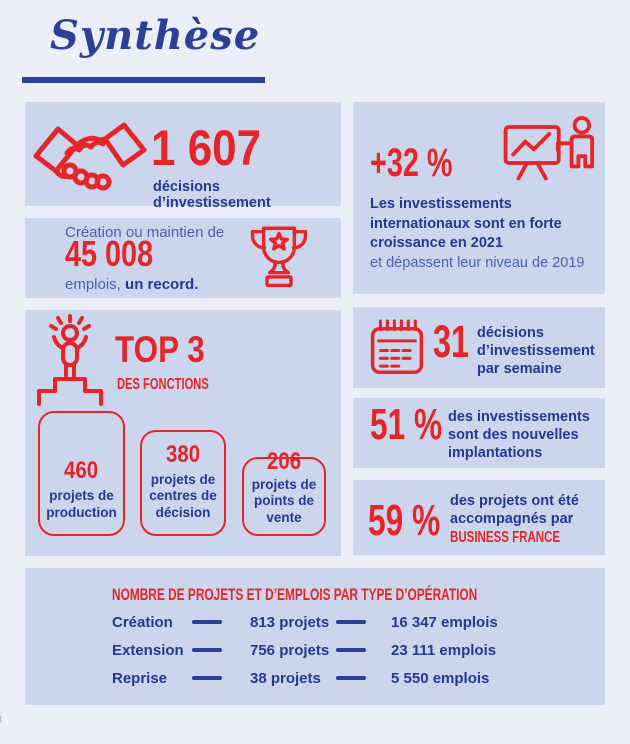  Describe the element at coordinates (536, 351) in the screenshot. I see `weekly-label: décisions d’investissement par semaine` at that location.